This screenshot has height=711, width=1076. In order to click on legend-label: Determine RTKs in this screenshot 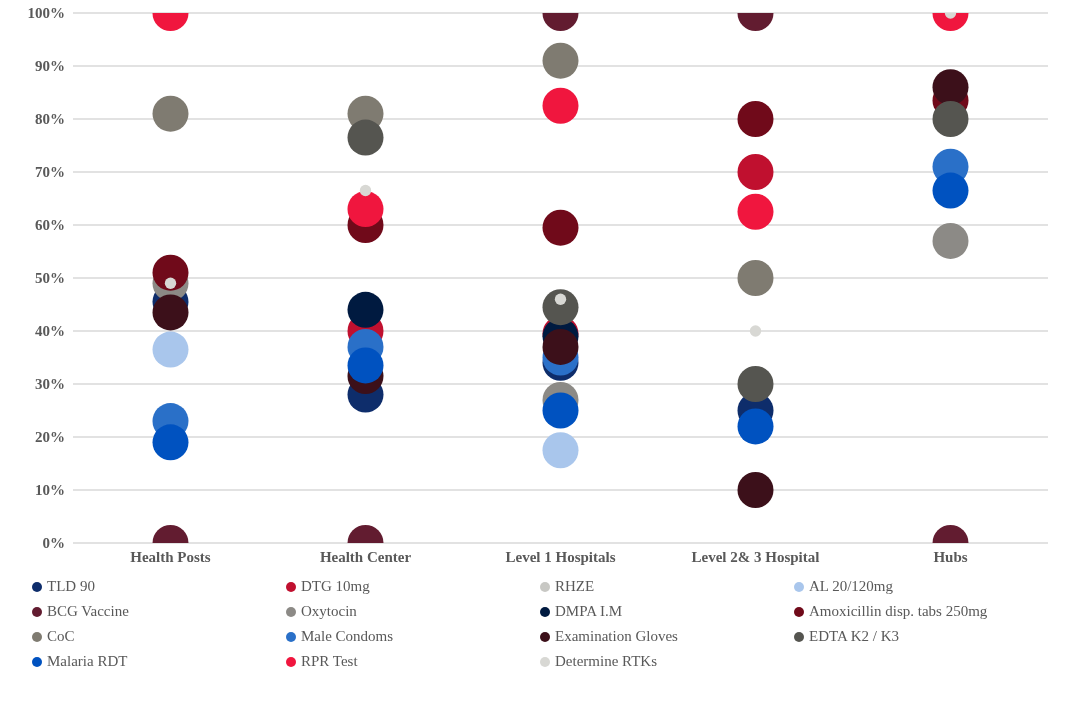, I will do `click(606, 661)`.